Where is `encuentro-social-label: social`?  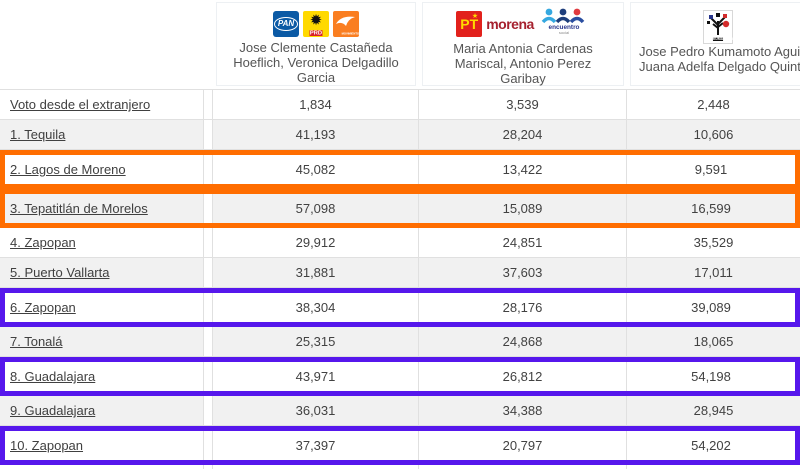 encuentro-social-label: social is located at coordinates (563, 32).